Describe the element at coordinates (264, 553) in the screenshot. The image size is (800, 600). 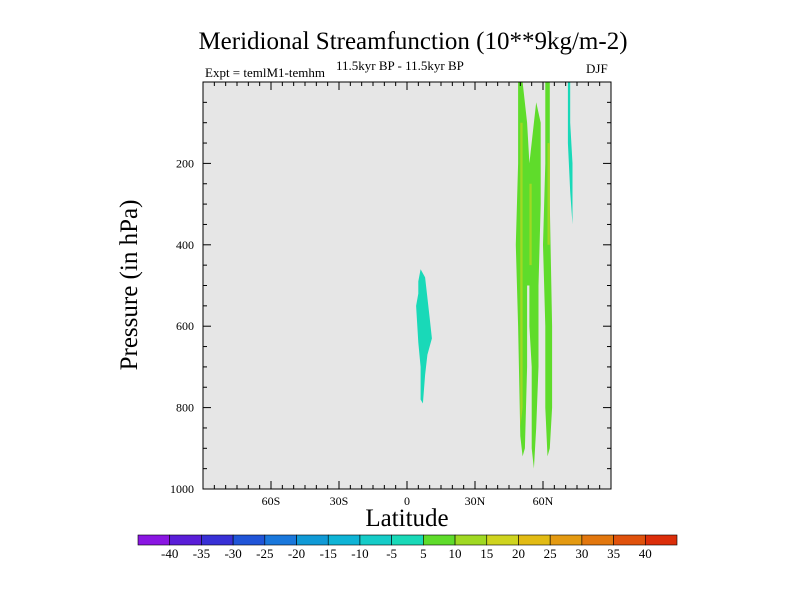
I see `colorbar-label: -25` at that location.